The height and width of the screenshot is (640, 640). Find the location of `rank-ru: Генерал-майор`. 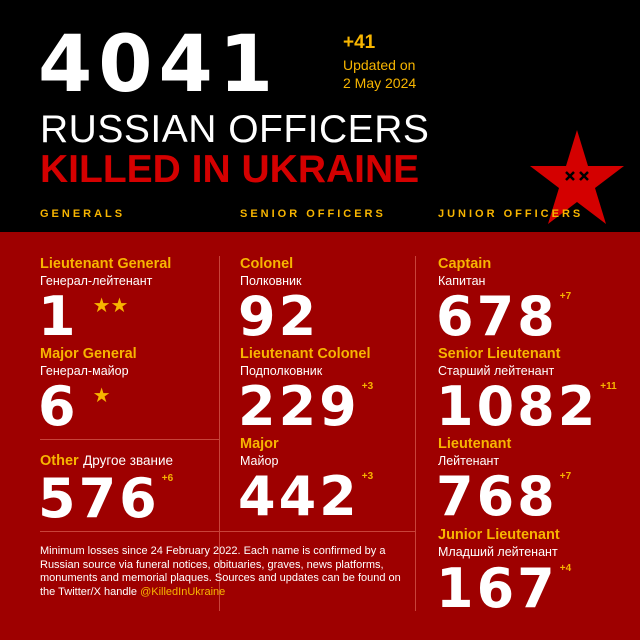

rank-ru: Генерал-майор is located at coordinates (84, 371).